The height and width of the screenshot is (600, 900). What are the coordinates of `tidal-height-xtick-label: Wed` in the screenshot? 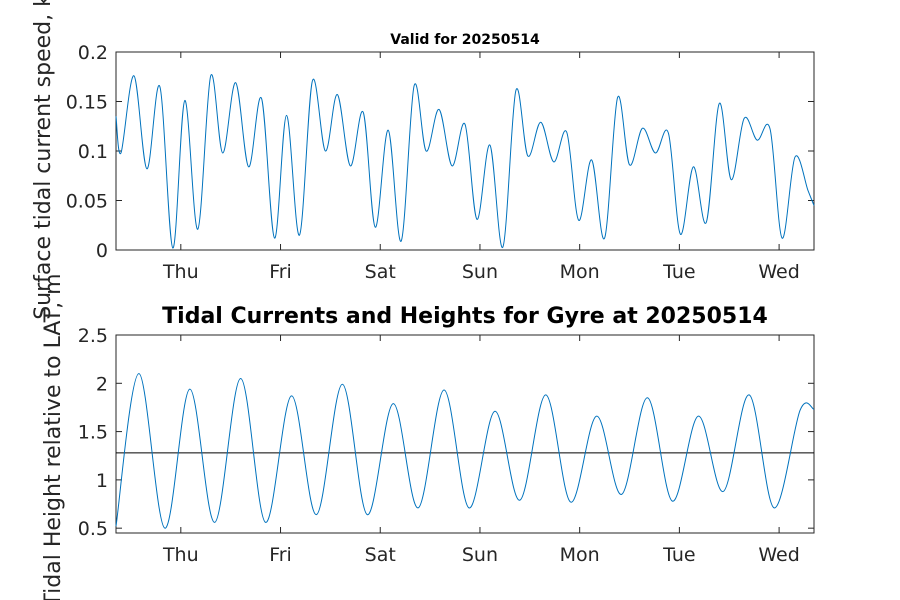 It's located at (778, 555).